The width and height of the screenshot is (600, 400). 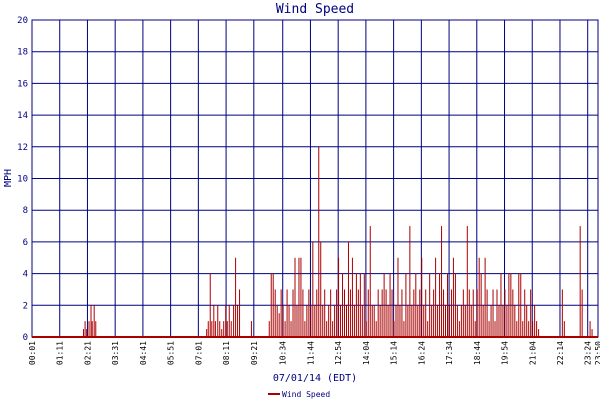 I want to click on x-tick-label: 03:31, so click(x=115, y=353).